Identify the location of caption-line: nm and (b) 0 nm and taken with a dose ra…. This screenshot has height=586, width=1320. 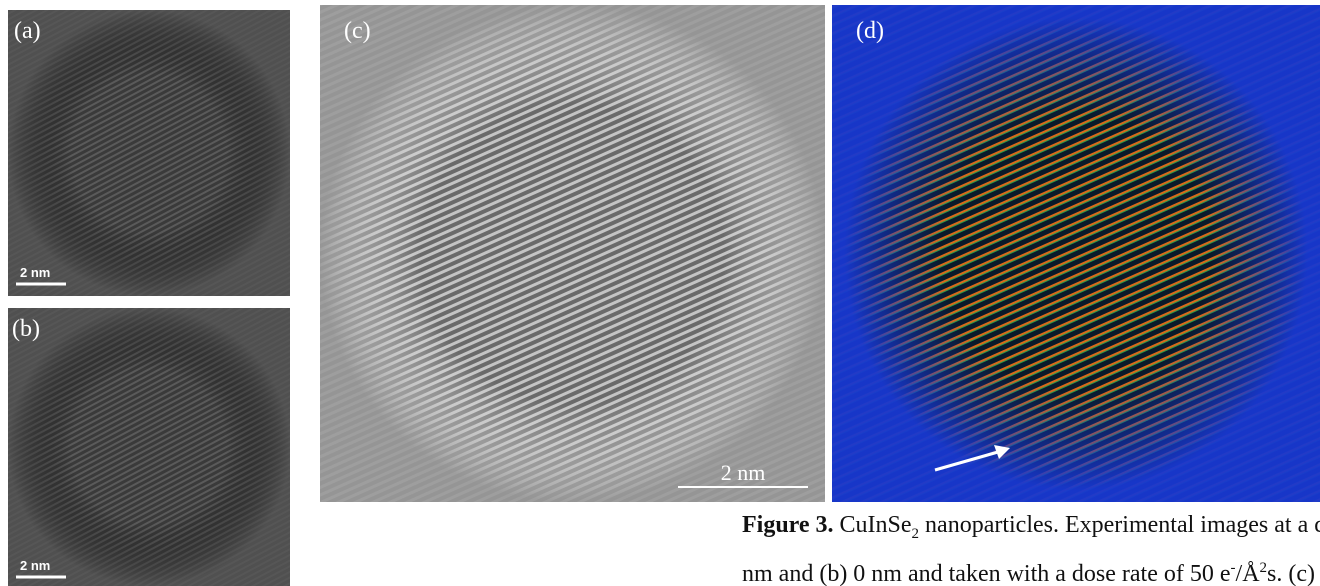
(1031, 568).